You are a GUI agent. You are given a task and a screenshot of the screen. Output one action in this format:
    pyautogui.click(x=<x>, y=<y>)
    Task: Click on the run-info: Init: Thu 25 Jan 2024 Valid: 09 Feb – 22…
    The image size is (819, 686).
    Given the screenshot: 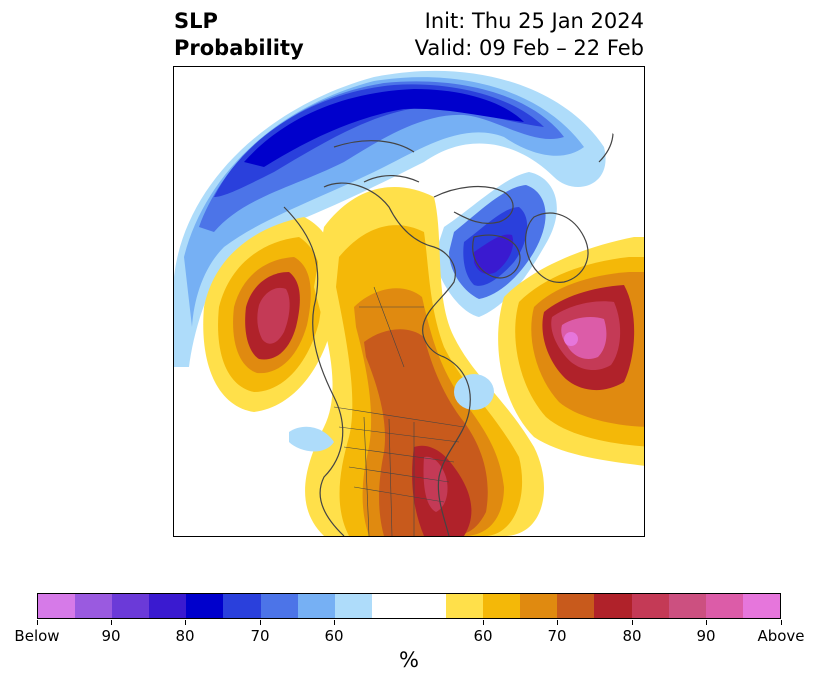 What is the action you would take?
    pyautogui.click(x=529, y=35)
    